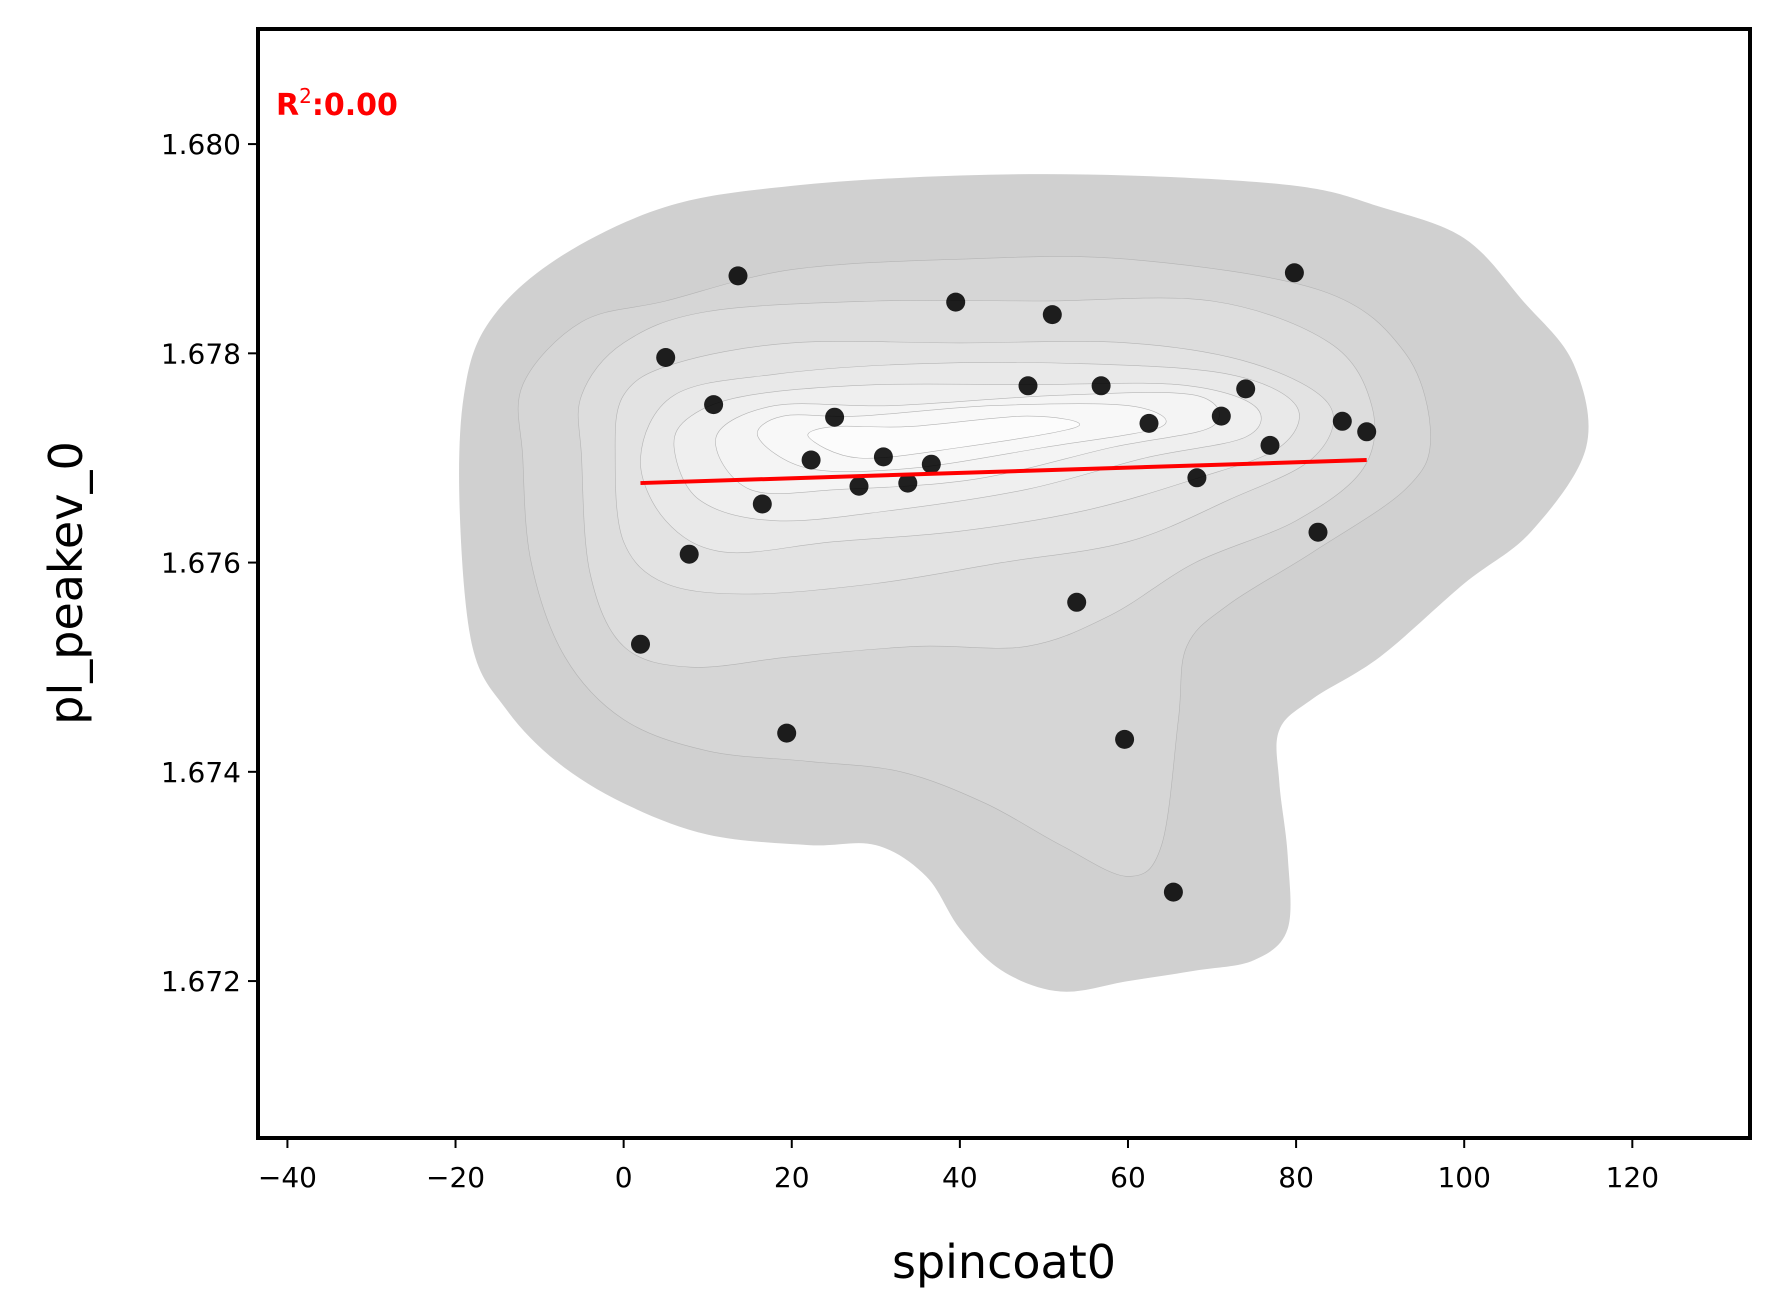  I want to click on r2-annotation: R2:0.00, so click(337, 103).